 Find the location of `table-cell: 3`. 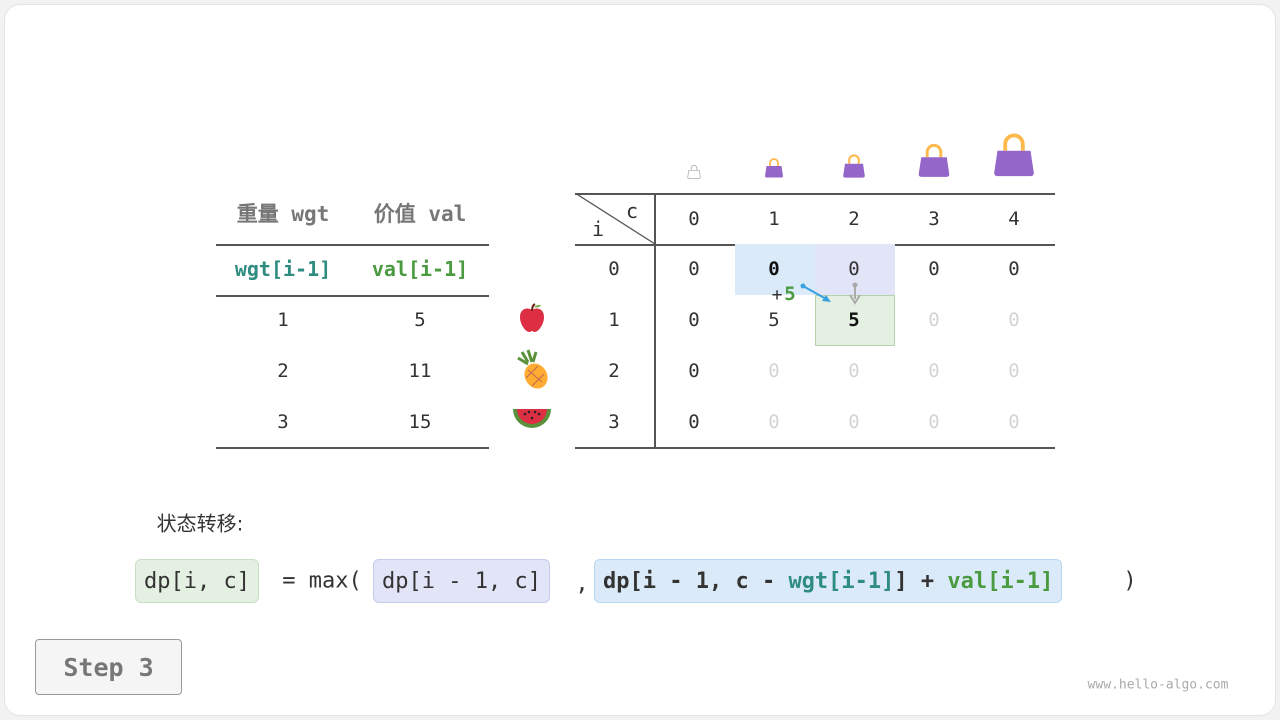

table-cell: 3 is located at coordinates (283, 422).